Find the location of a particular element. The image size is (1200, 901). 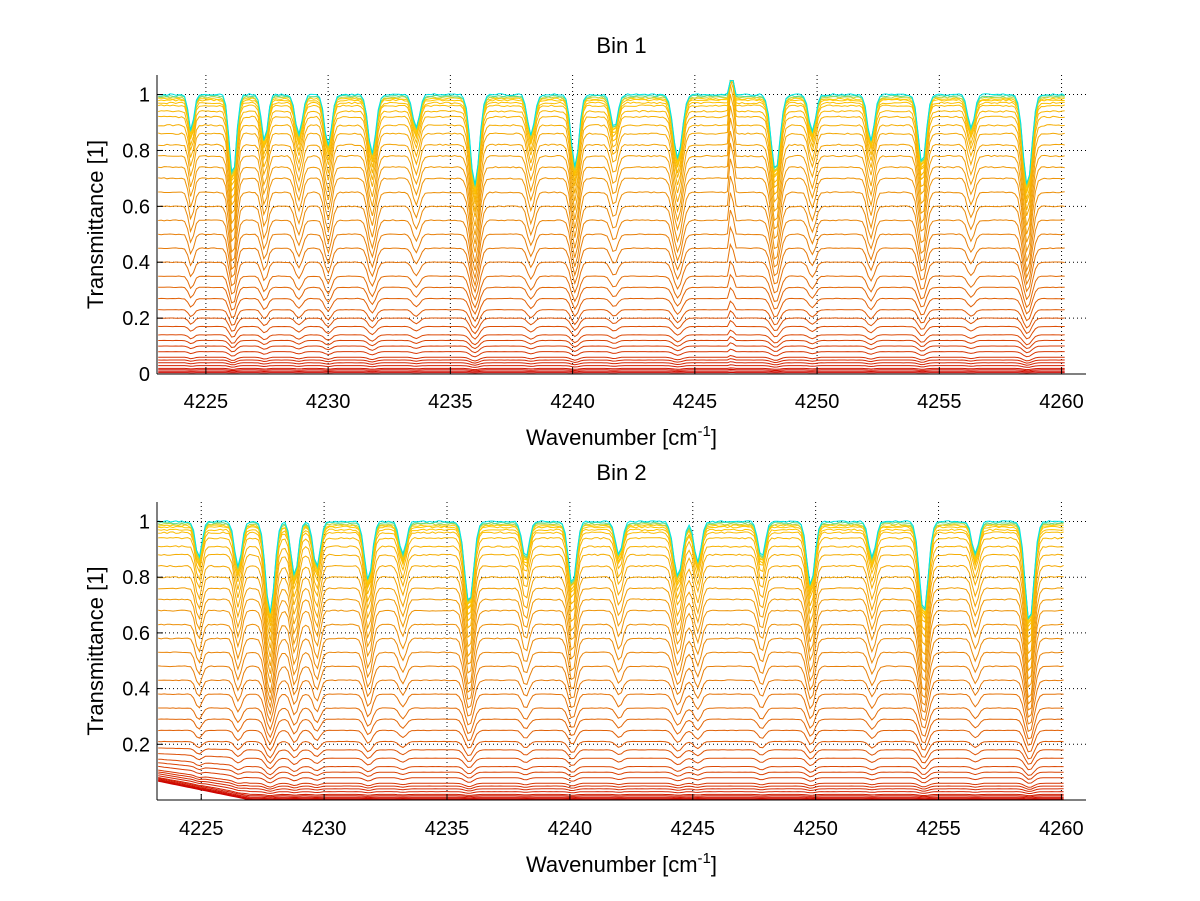

chart-title: Bin 1 is located at coordinates (621, 45).